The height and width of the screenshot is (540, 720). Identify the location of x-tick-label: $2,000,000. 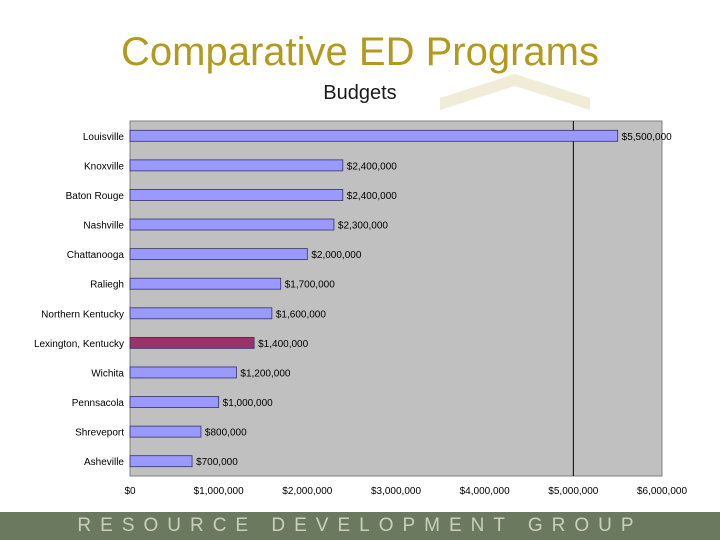
(307, 491).